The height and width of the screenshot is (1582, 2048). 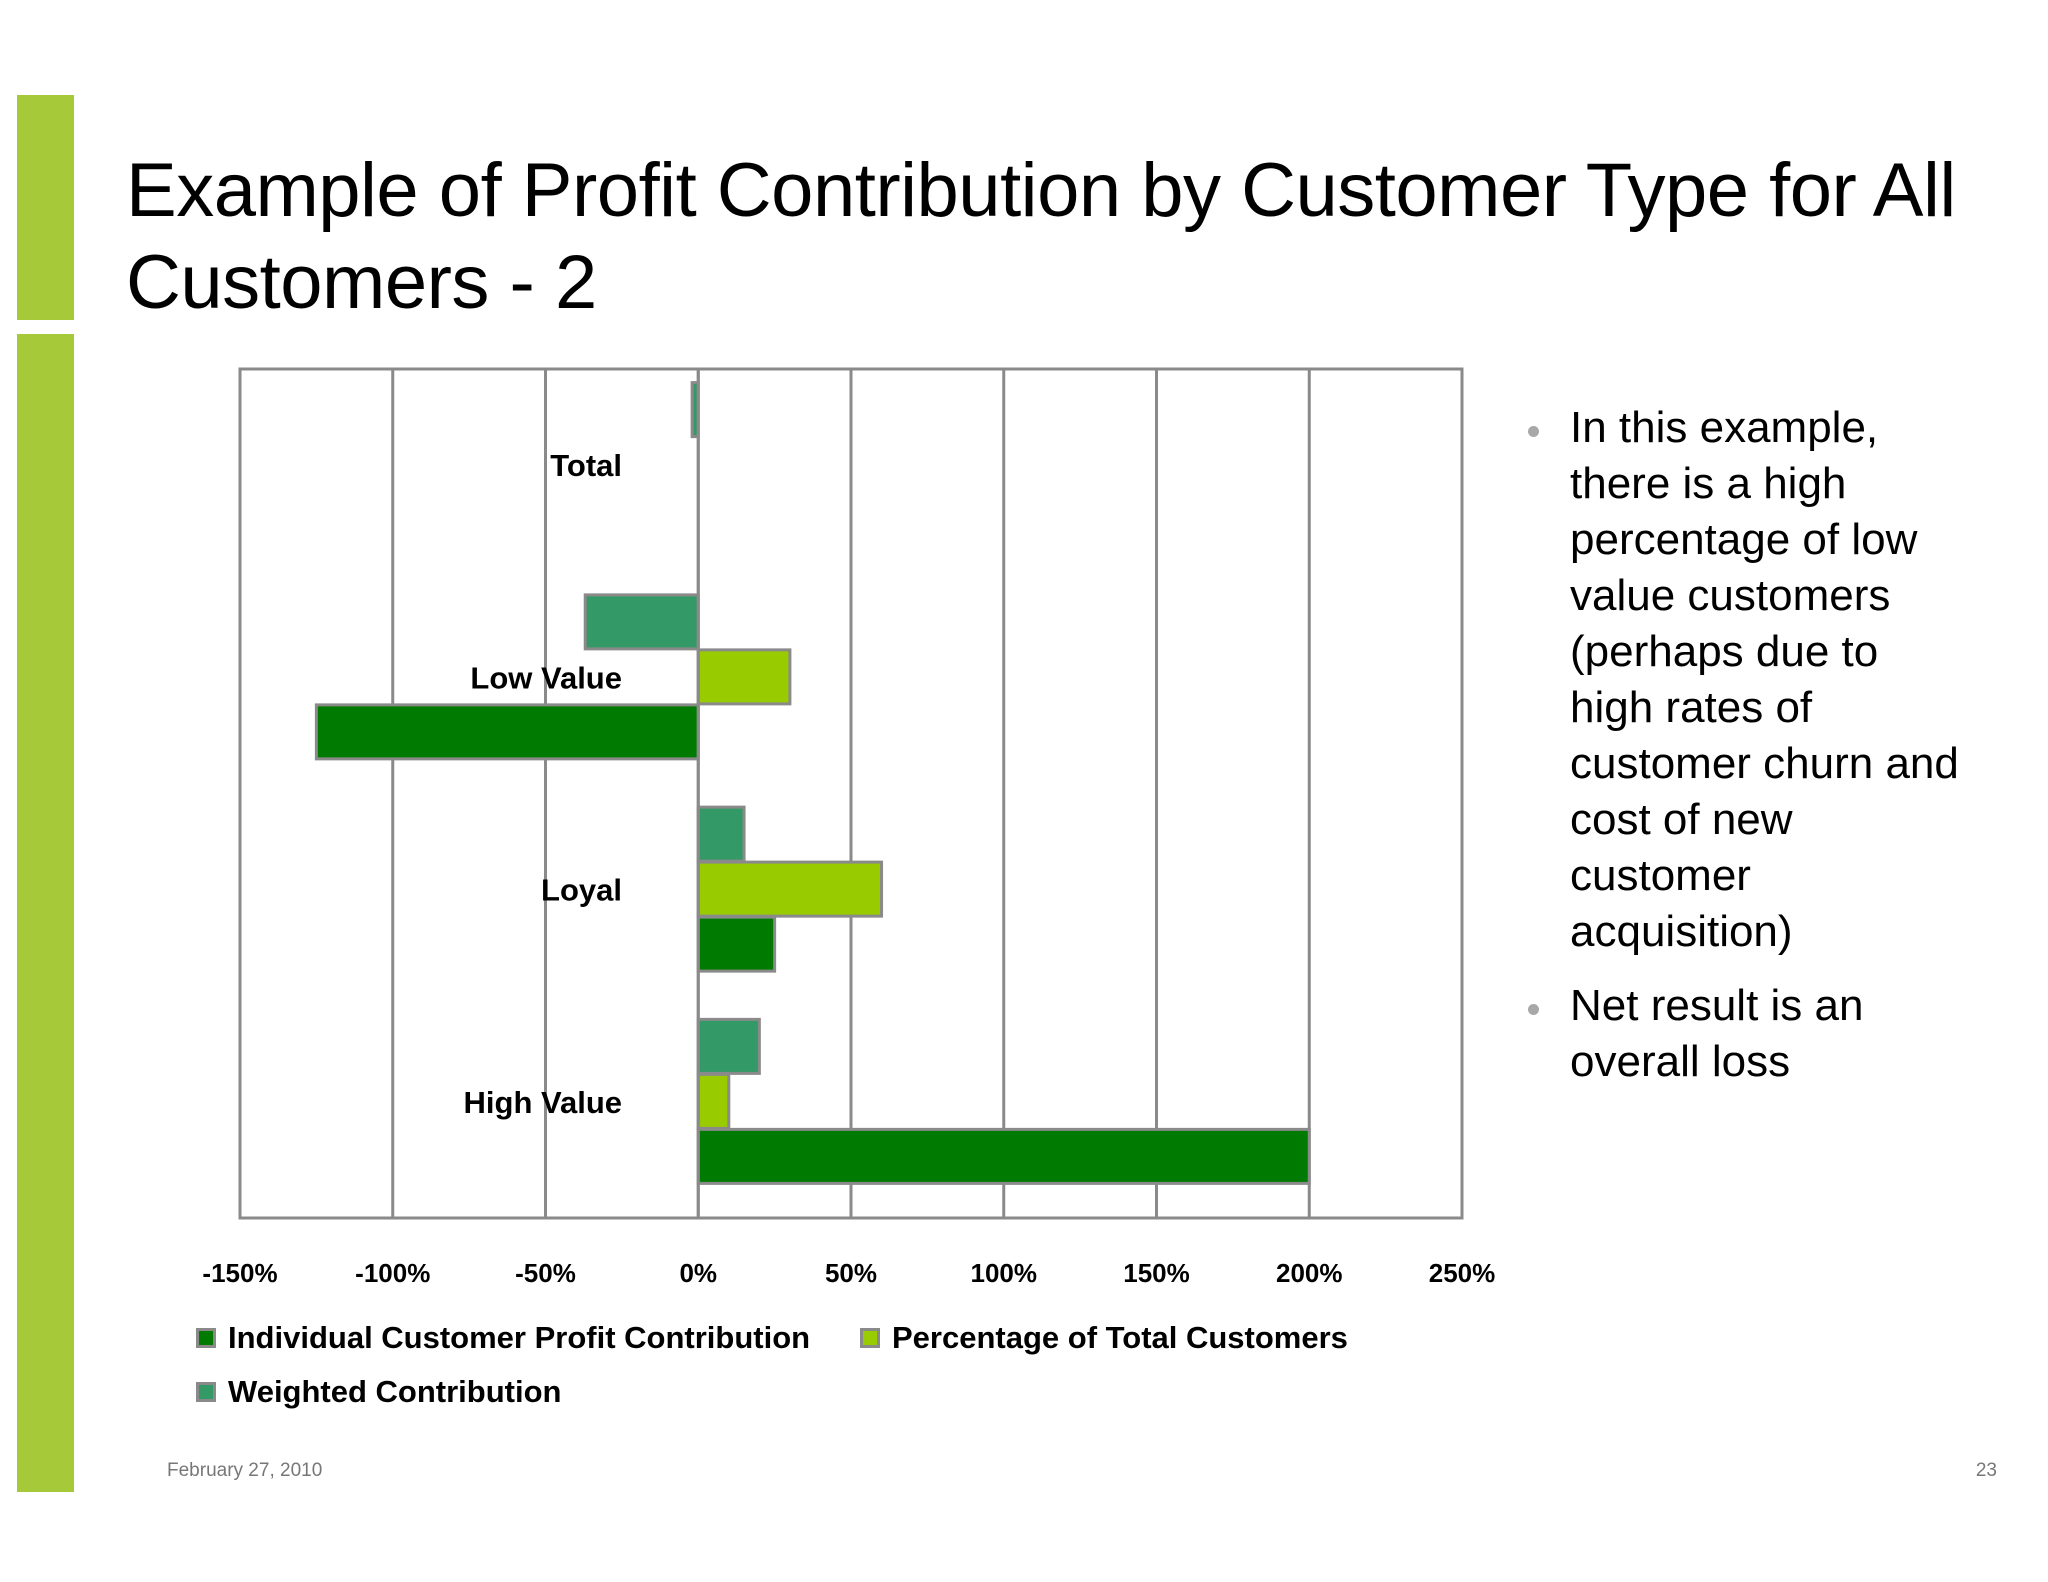 I want to click on x-tick-label: -50%, so click(x=545, y=1273).